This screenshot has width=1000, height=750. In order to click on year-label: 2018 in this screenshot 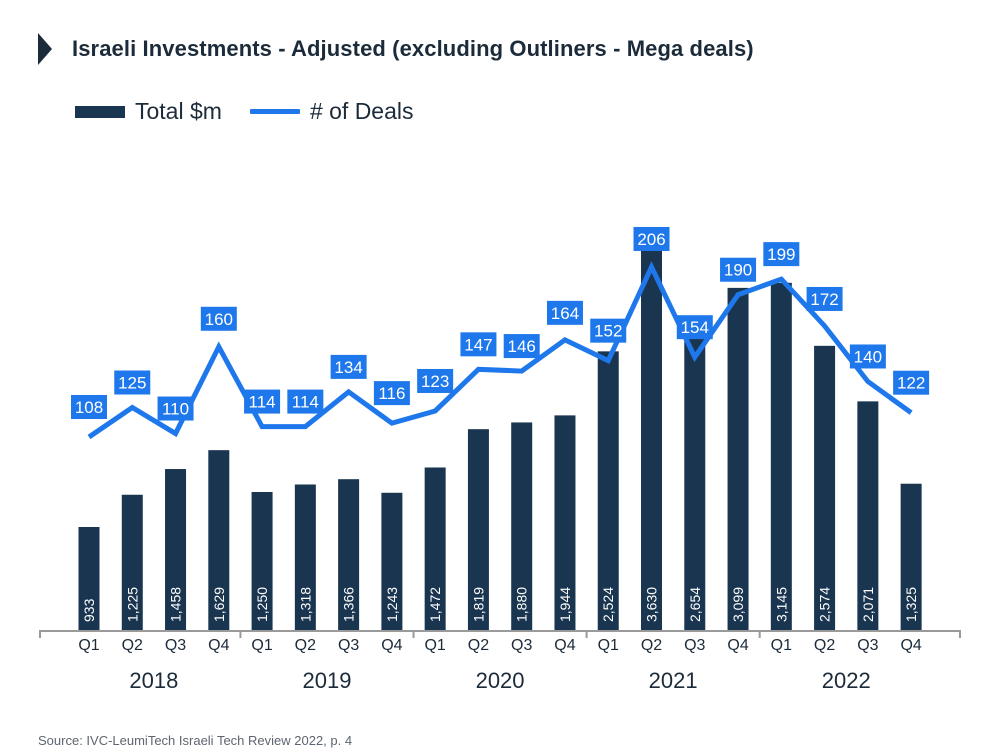, I will do `click(153, 680)`.